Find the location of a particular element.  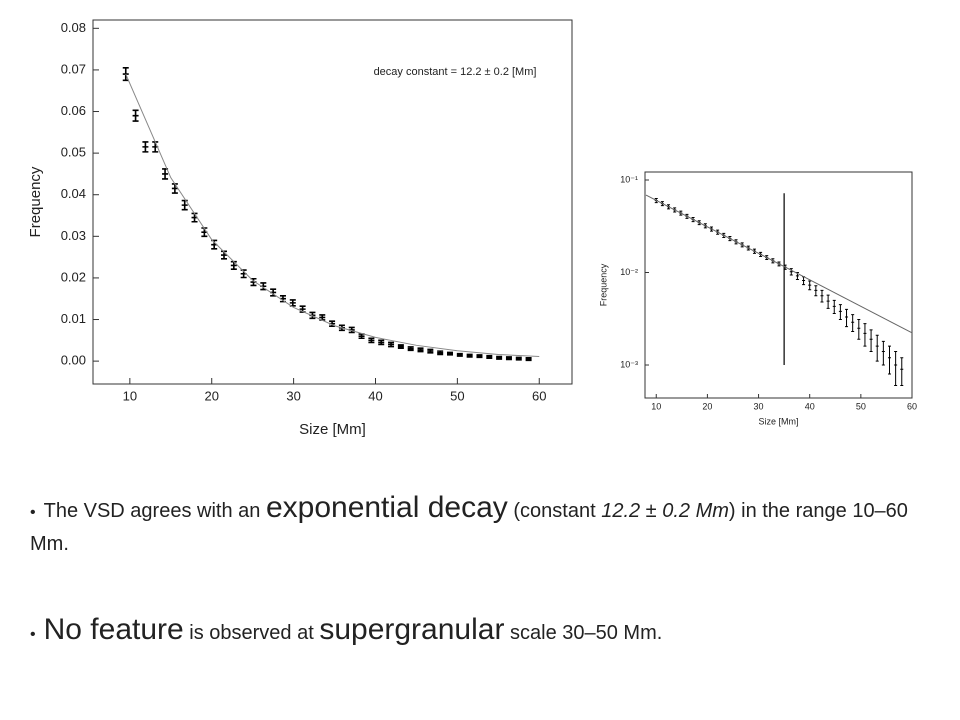

text: is observed at is located at coordinates (251, 633).